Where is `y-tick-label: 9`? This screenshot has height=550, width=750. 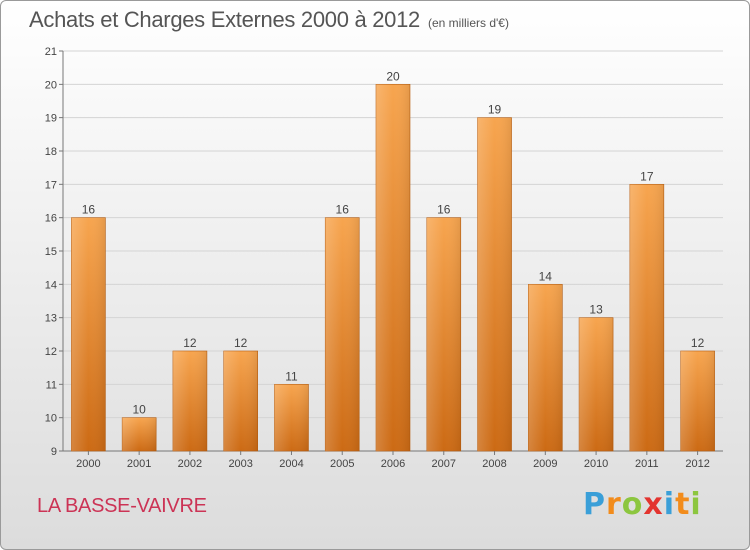 y-tick-label: 9 is located at coordinates (54, 452).